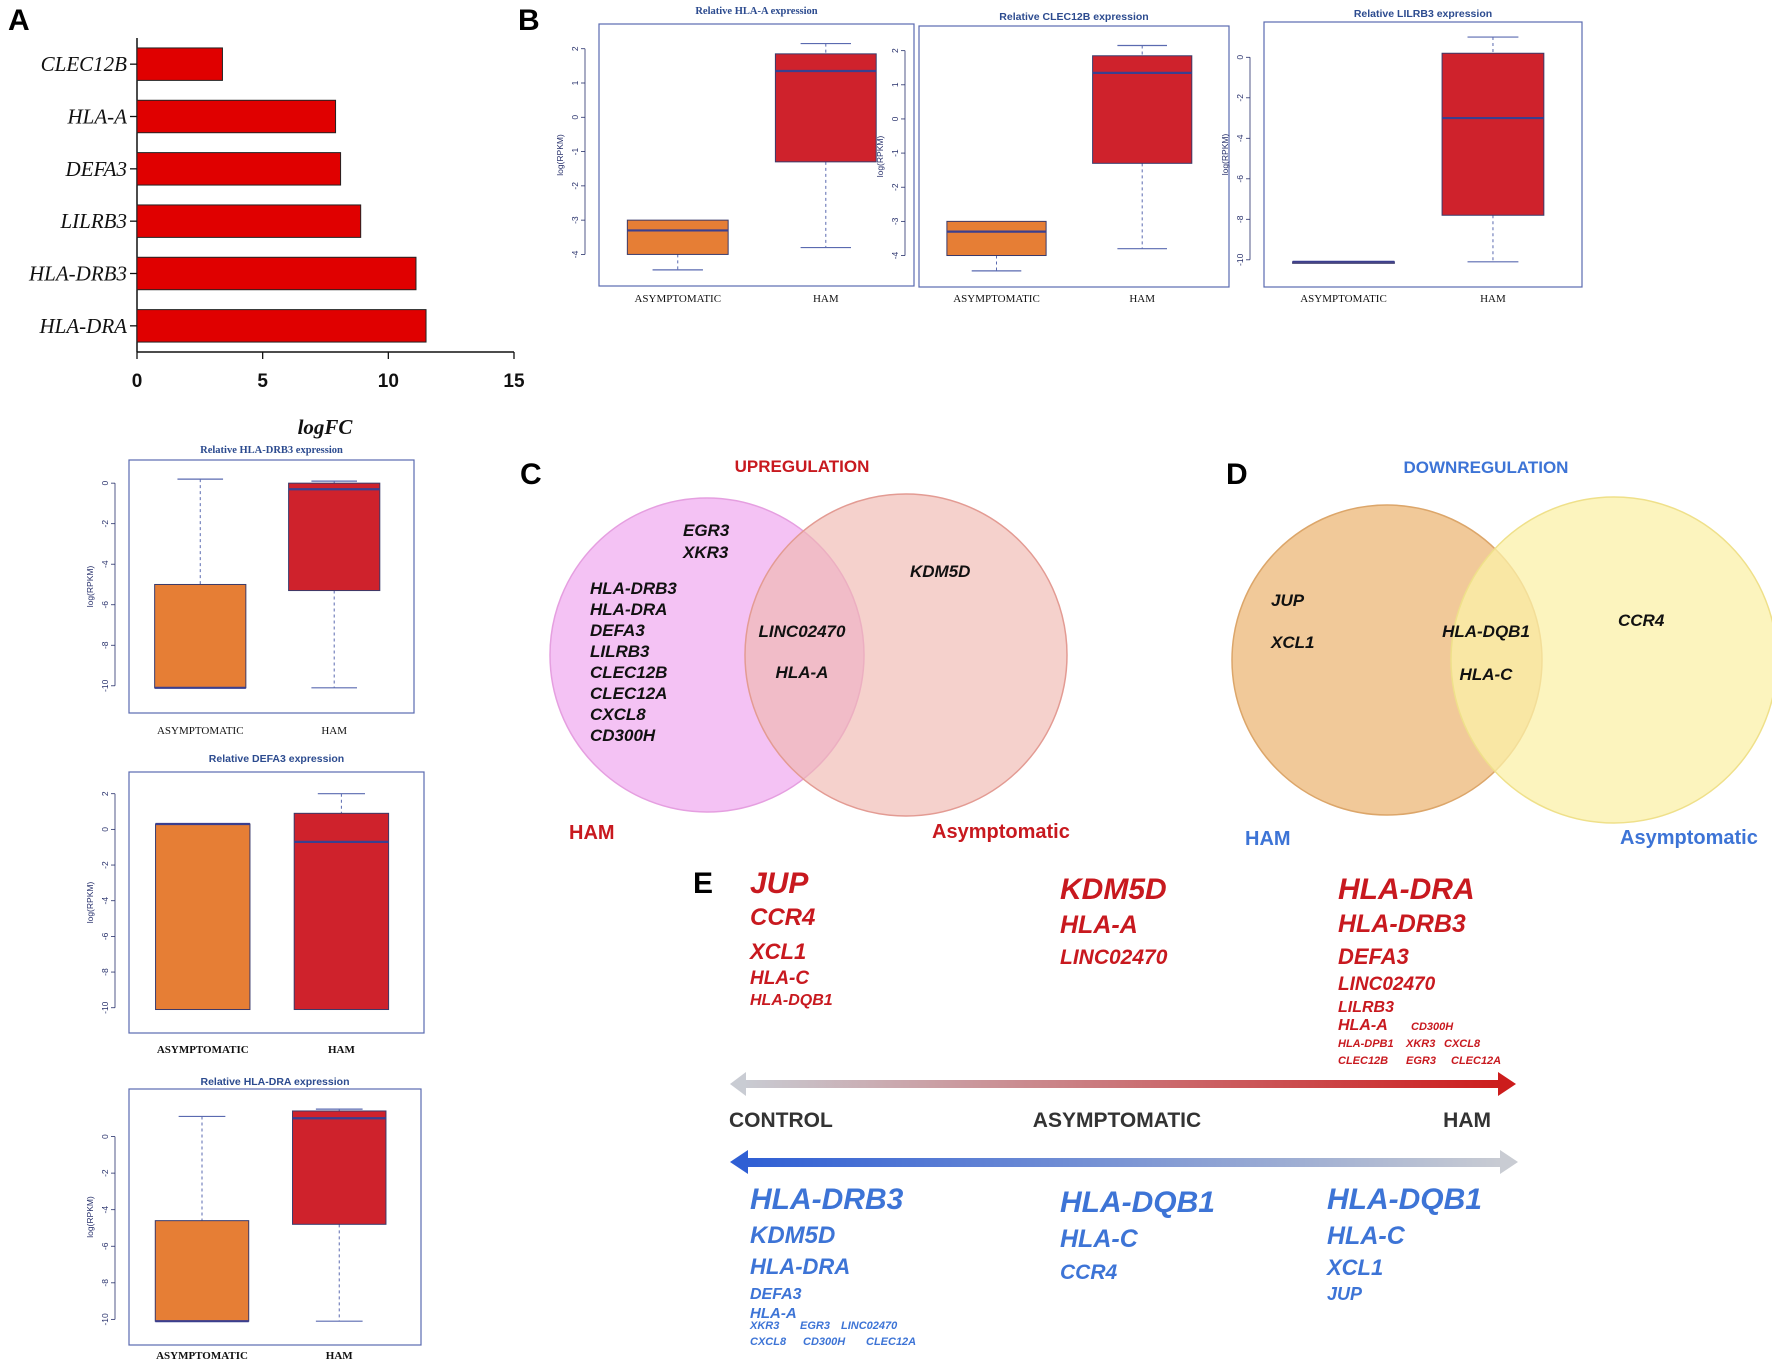  I want to click on e-down-control-hla-a-4: HLA-A, so click(773, 1313).